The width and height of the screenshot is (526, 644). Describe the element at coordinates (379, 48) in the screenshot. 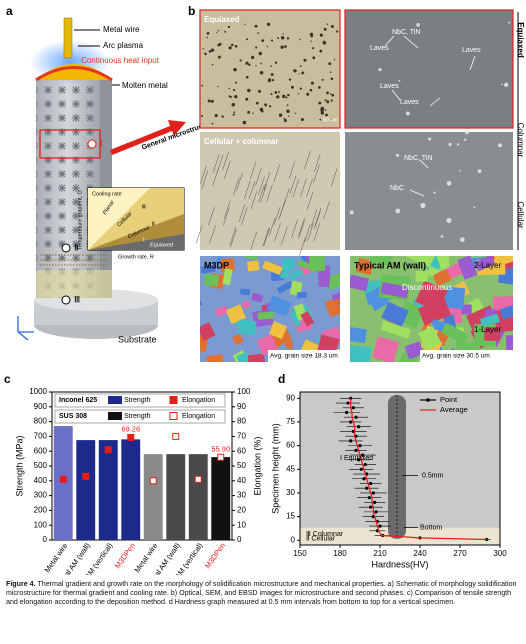

I see `sem-label: Laves` at that location.